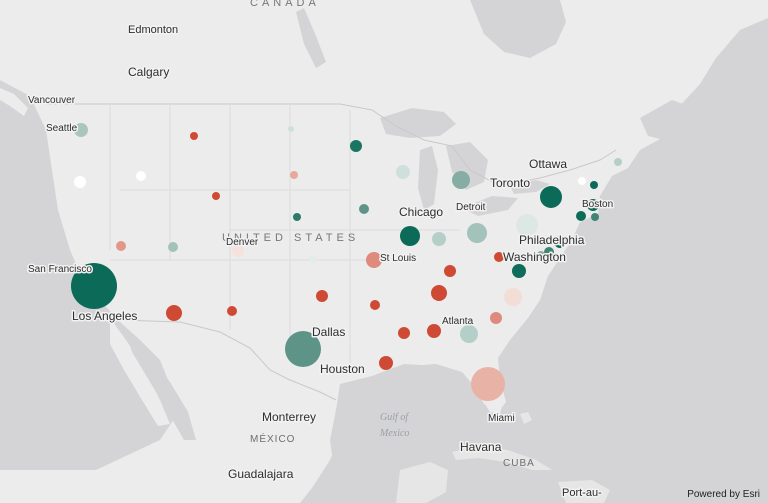  I want to click on symbol-carolina, so click(496, 318).